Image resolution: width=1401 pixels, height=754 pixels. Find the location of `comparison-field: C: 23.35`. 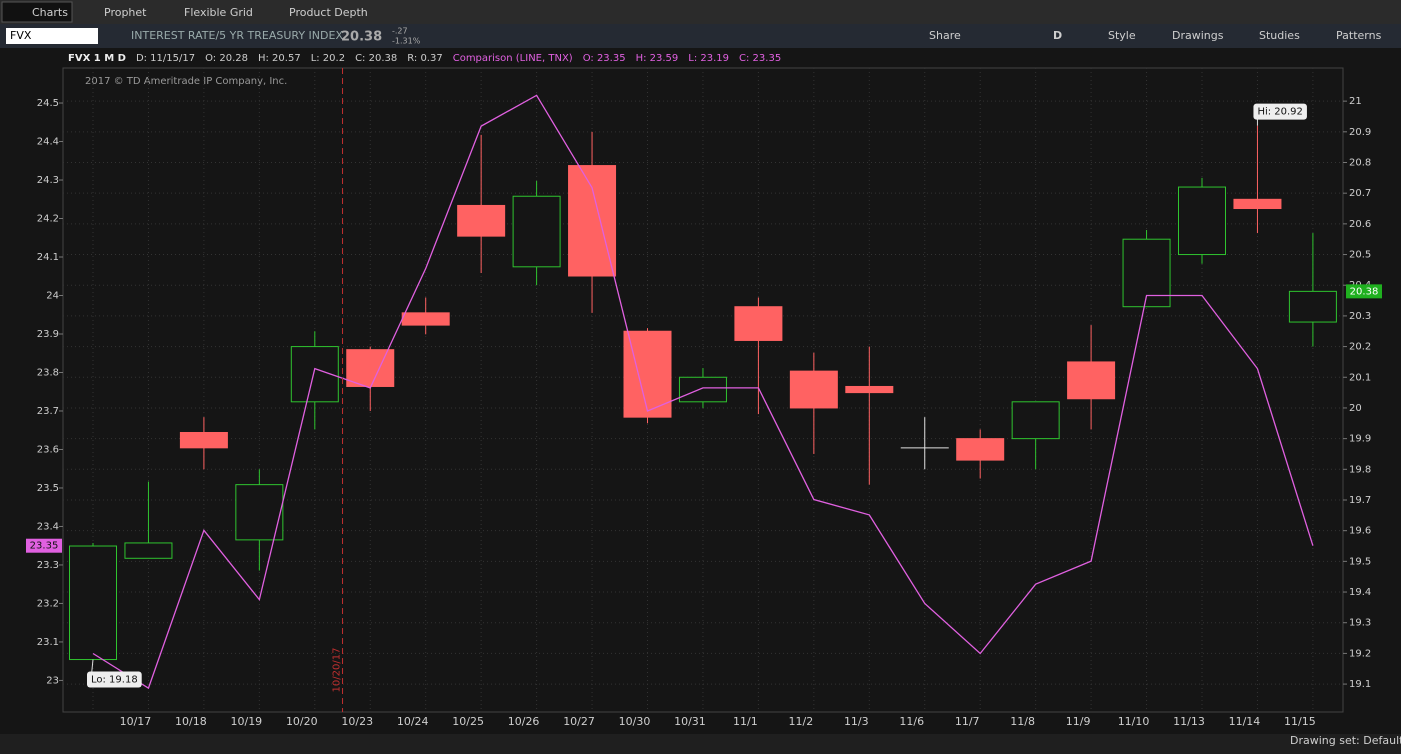

comparison-field: C: 23.35 is located at coordinates (760, 58).